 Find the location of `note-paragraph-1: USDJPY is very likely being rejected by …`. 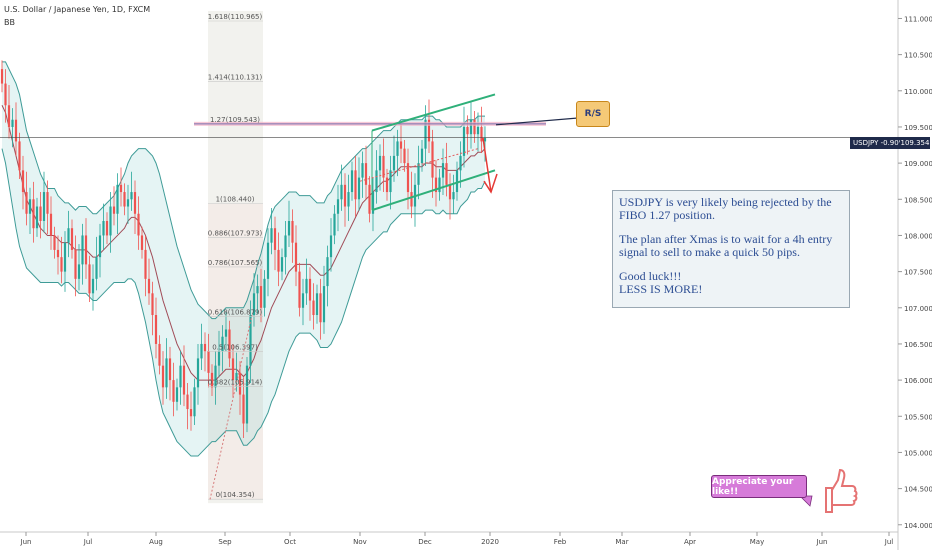

note-paragraph-1: USDJPY is very likely being rejected by … is located at coordinates (725, 208).